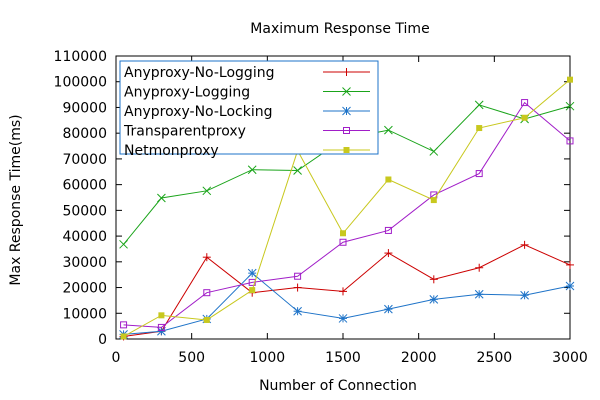  What do you see at coordinates (184, 132) in the screenshot?
I see `legend-label-transparentproxy: Transparentproxy` at bounding box center [184, 132].